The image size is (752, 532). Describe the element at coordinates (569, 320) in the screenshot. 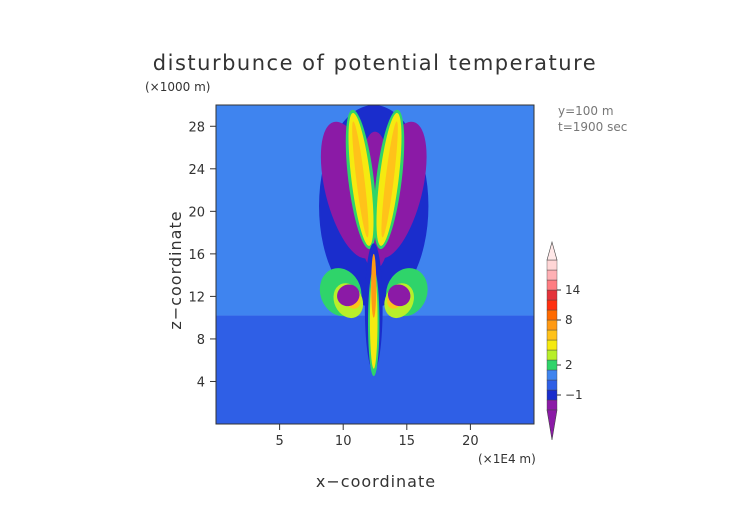

I see `colorbar-tick-label: 8` at that location.